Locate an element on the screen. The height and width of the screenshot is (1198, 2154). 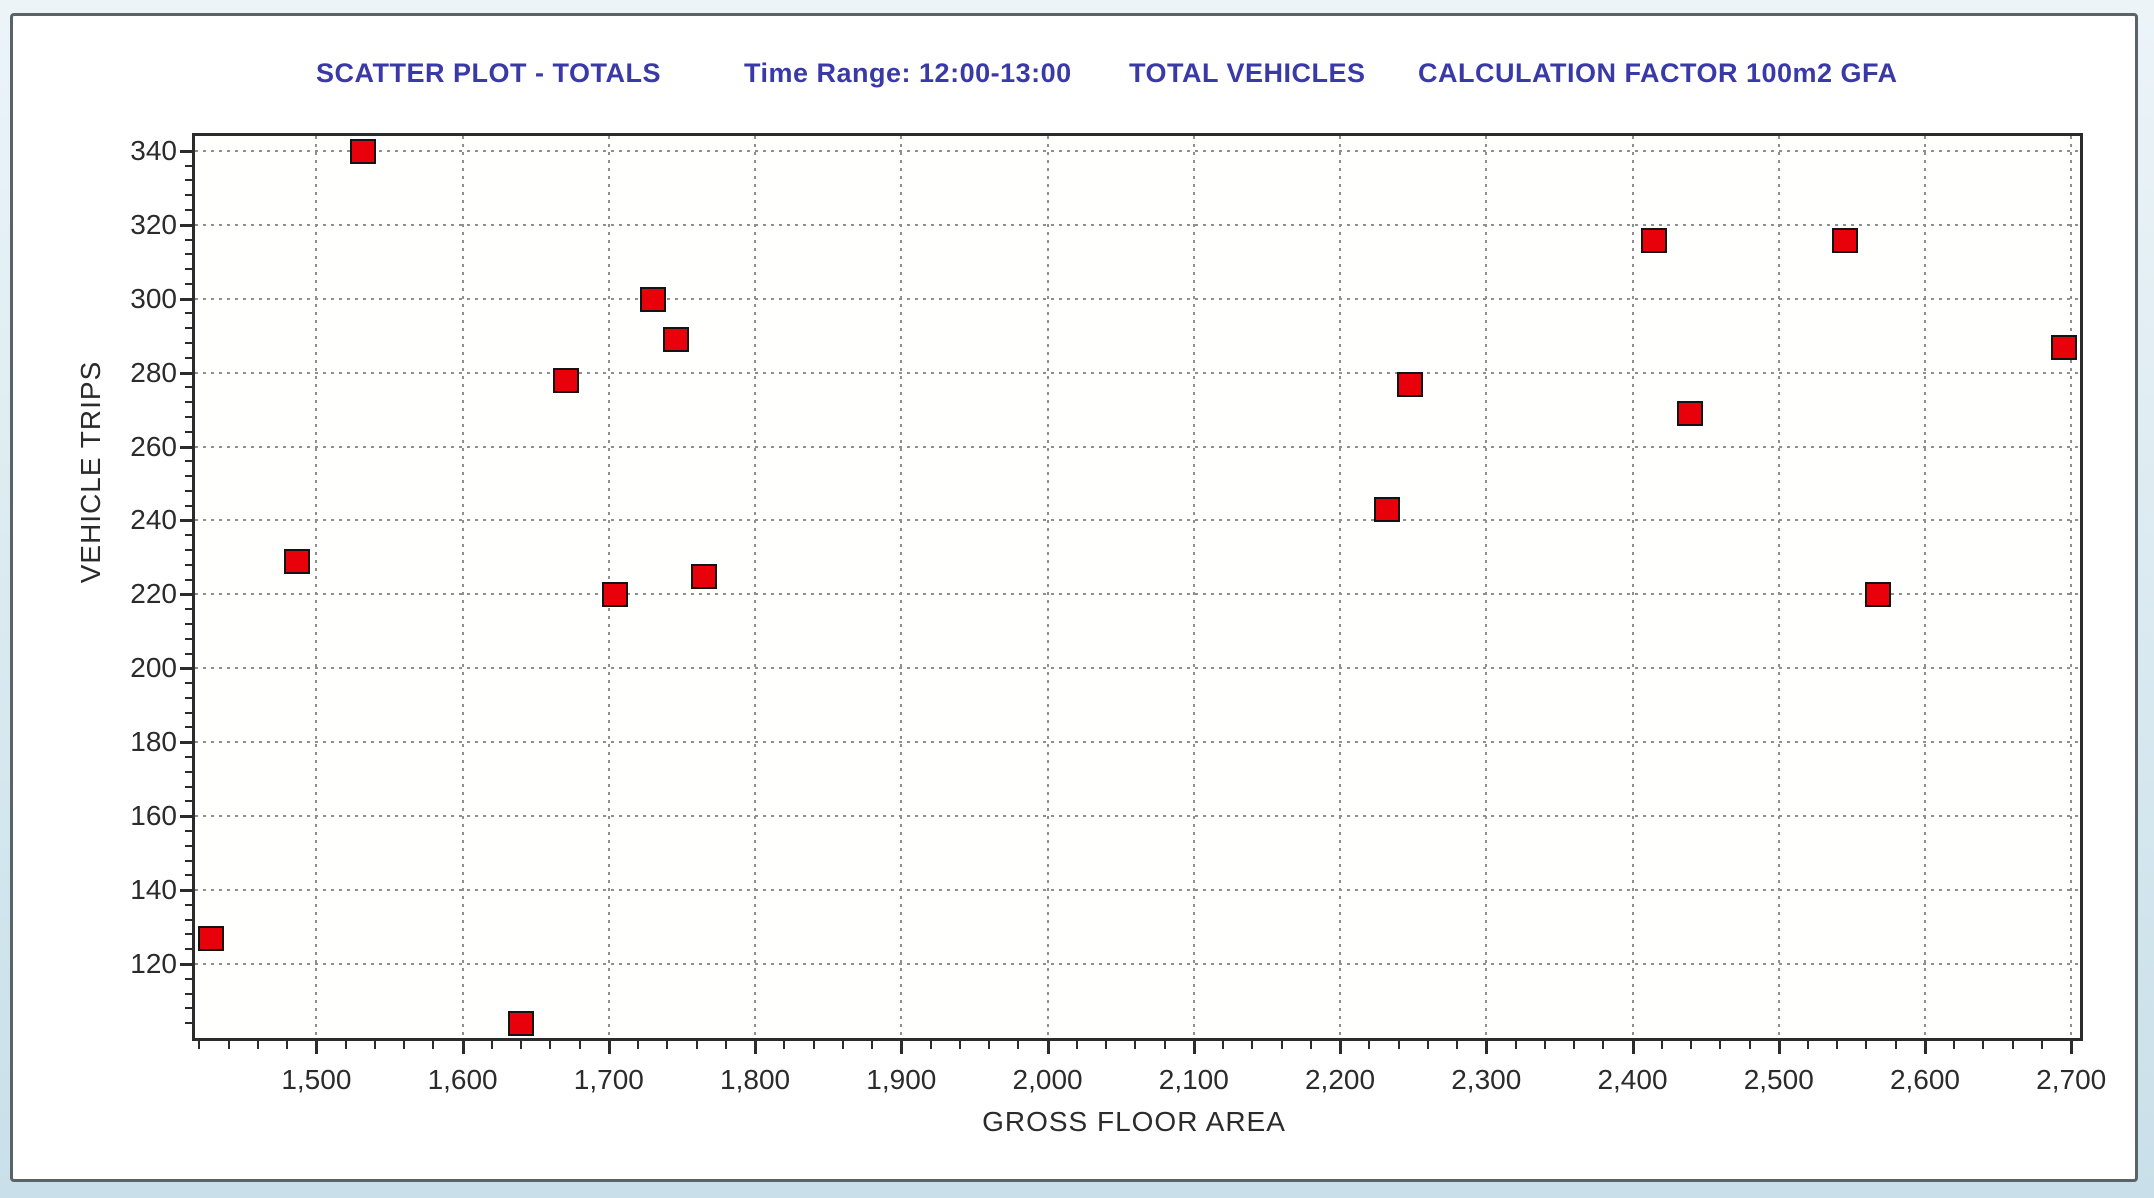
chart-title-calc-factor: CALCULATION FACTOR 100m2 GFA is located at coordinates (1658, 73).